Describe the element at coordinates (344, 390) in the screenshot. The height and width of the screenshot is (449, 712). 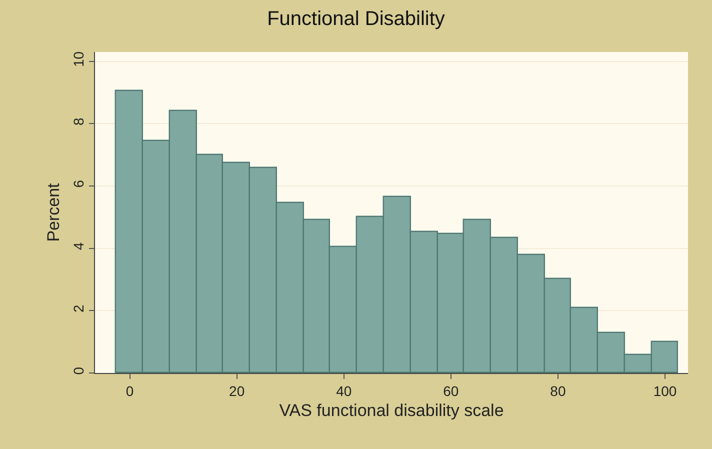
I see `x-tick-label: 40` at that location.